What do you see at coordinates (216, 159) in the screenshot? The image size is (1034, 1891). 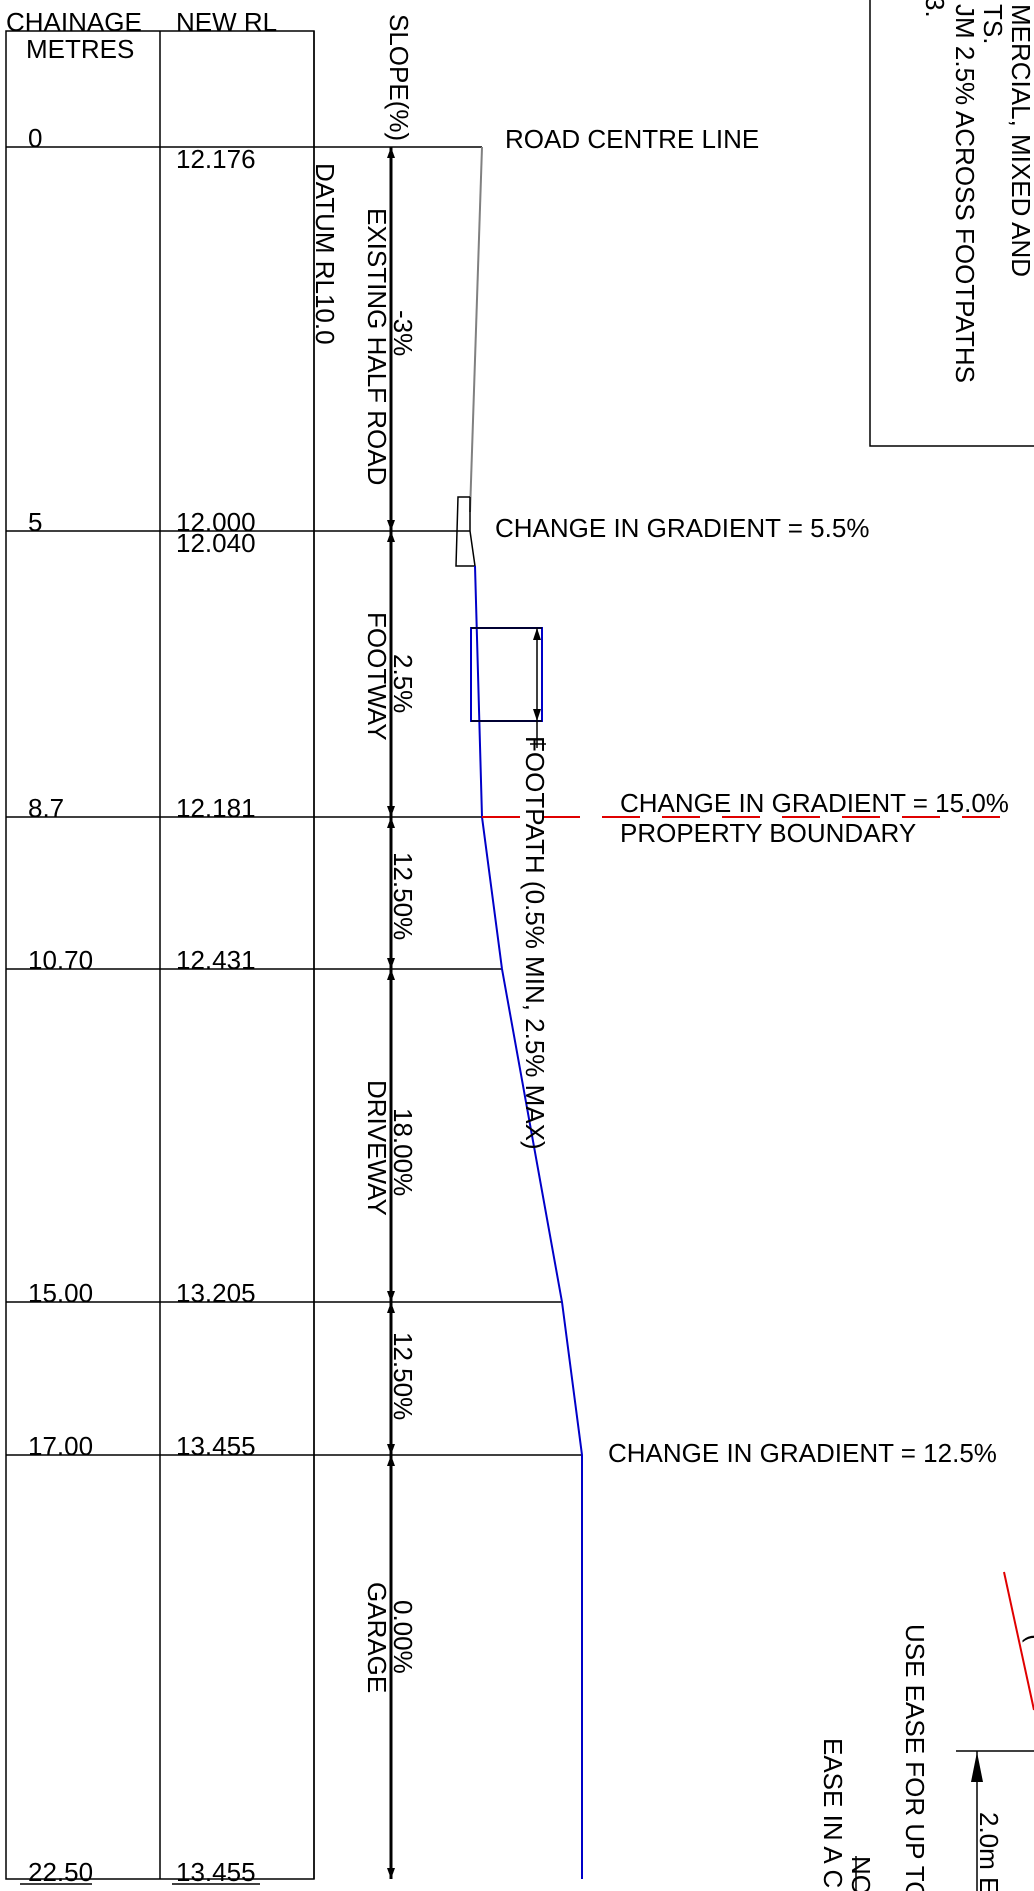 I see `rl-value: 12.176` at bounding box center [216, 159].